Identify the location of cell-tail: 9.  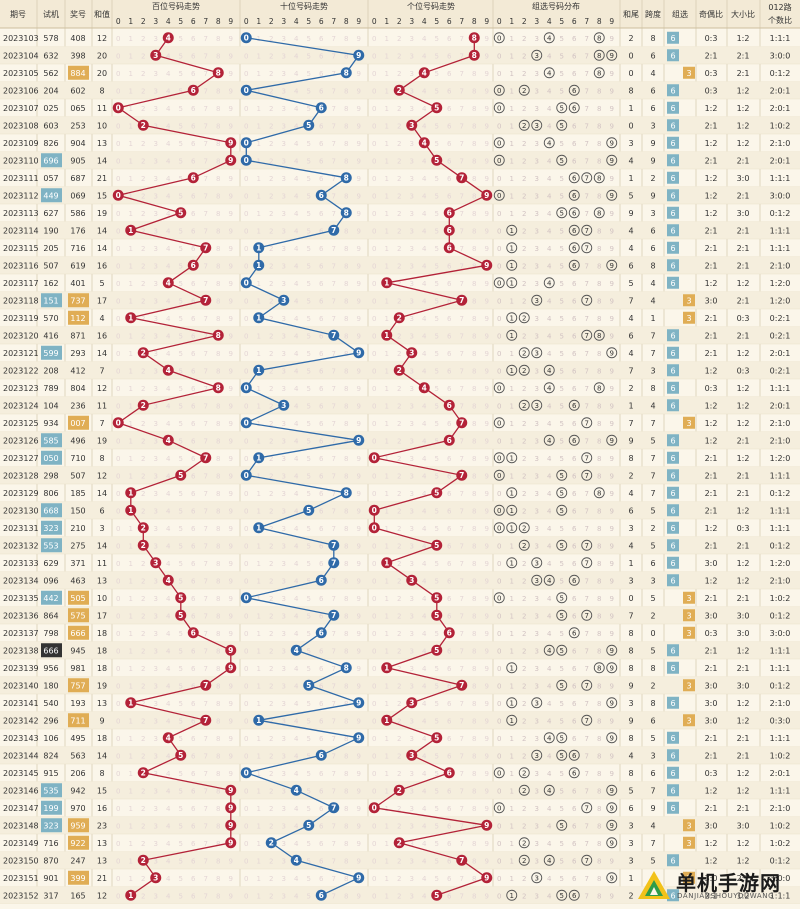
(630, 440).